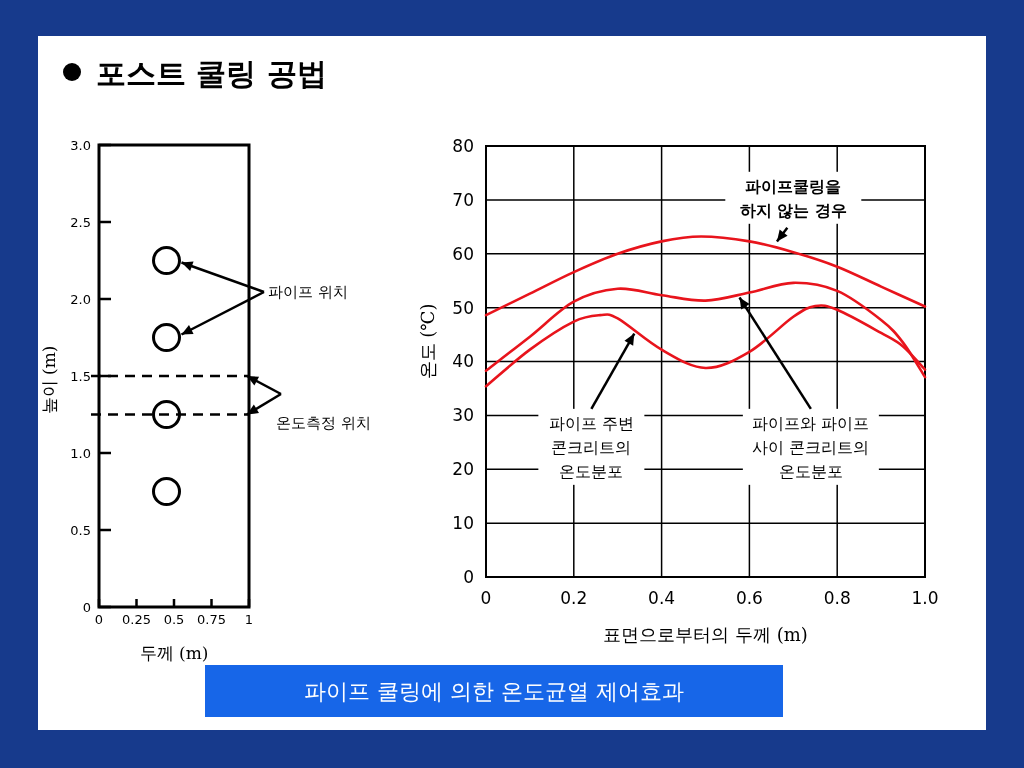 This screenshot has height=768, width=1024. What do you see at coordinates (174, 619) in the screenshot?
I see `x-tick-label: 0.5` at bounding box center [174, 619].